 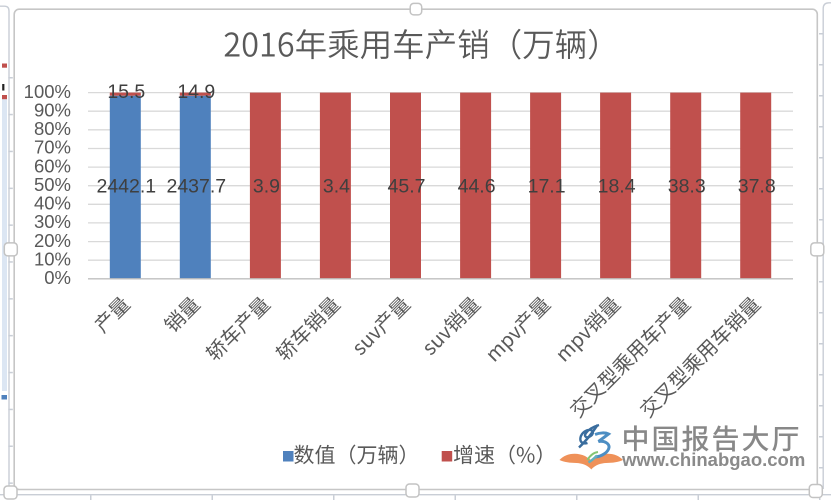 I want to click on svg-text: 0%, so click(x=57, y=277).